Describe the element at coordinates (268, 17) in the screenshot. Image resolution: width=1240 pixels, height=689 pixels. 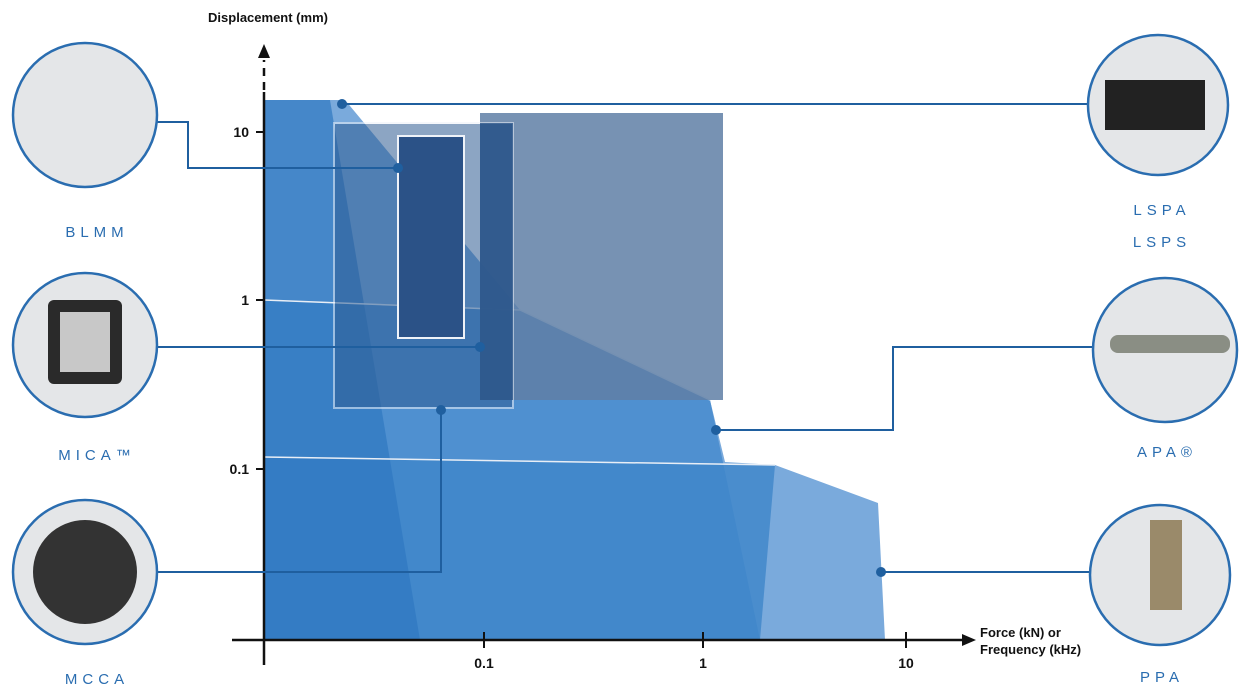
I see `y-axis-label: Displacement (mm)` at that location.